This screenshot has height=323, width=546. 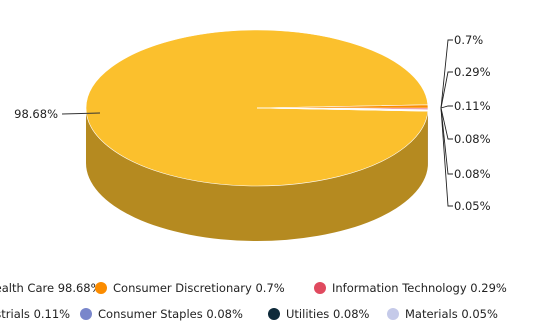 I want to click on legend-label: Health Care 98.68%, so click(x=51, y=288).